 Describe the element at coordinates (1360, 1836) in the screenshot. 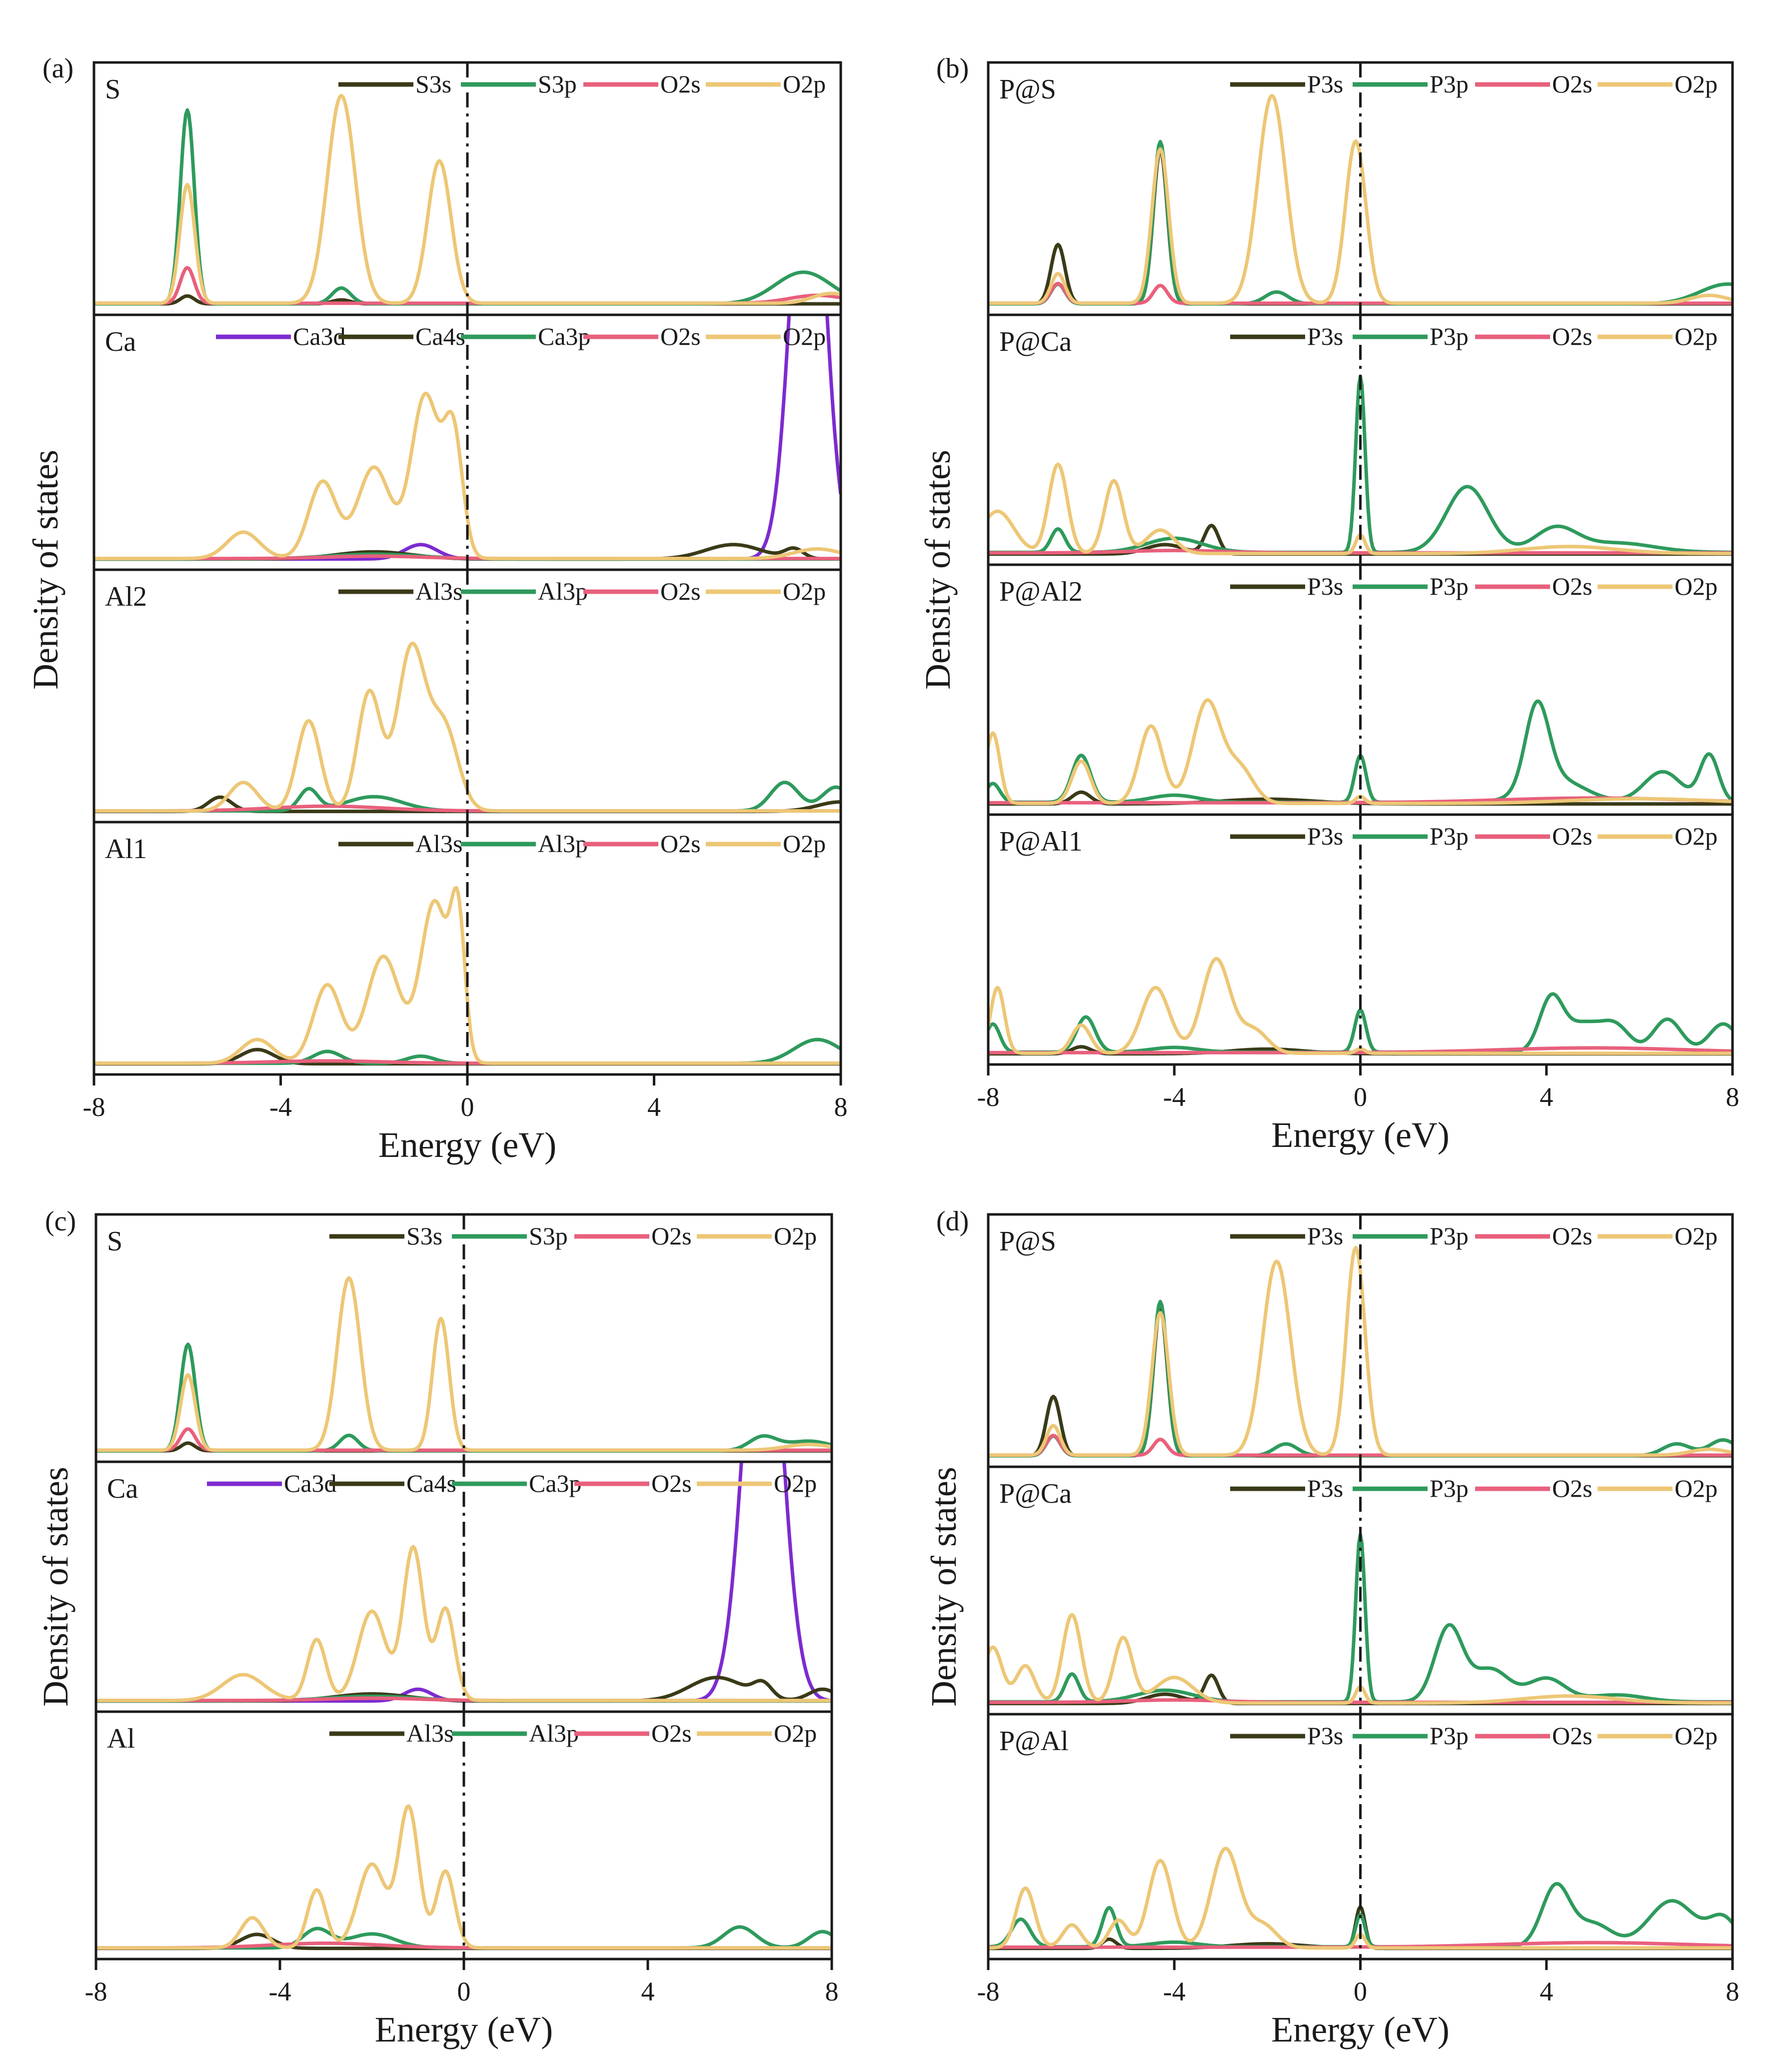

I see `subplot-p-at-al: P@Al P3s P3p O2s O2p` at that location.